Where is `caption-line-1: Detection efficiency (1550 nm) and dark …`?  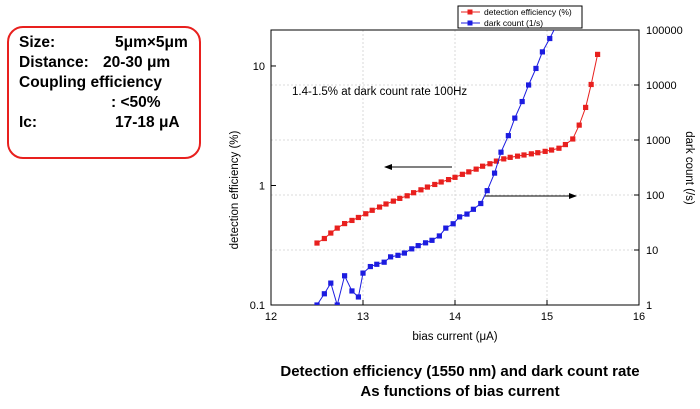 caption-line-1: Detection efficiency (1550 nm) and dark … is located at coordinates (460, 371).